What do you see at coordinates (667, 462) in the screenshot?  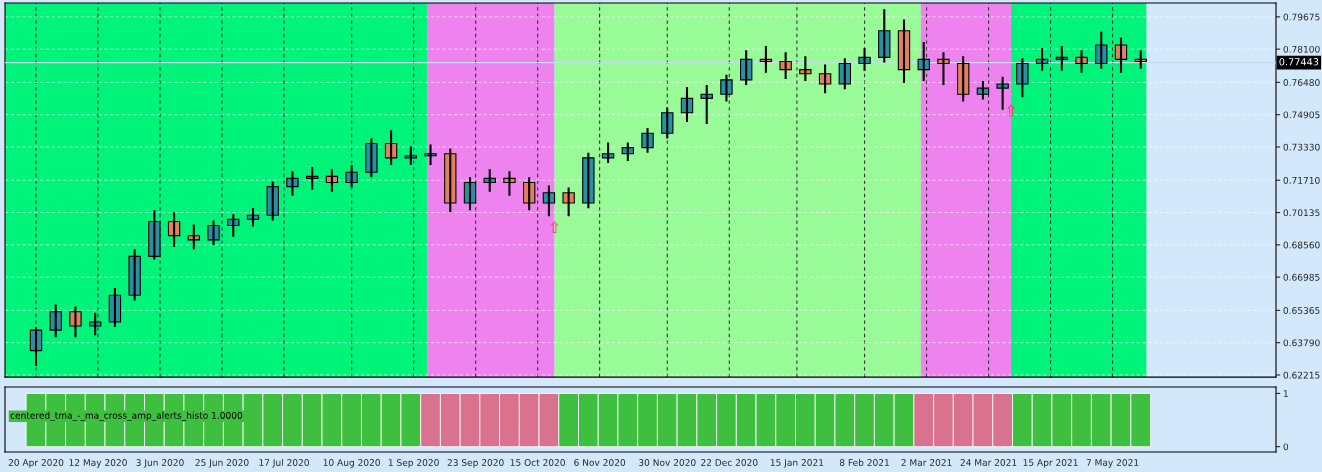 I see `x-tick-label: 30 Nov 2020` at bounding box center [667, 462].